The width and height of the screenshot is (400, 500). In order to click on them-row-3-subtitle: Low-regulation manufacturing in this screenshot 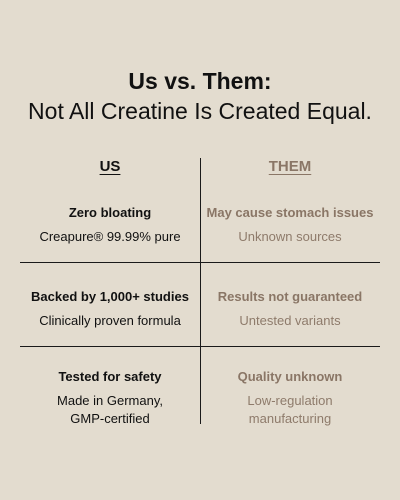, I will do `click(290, 409)`.